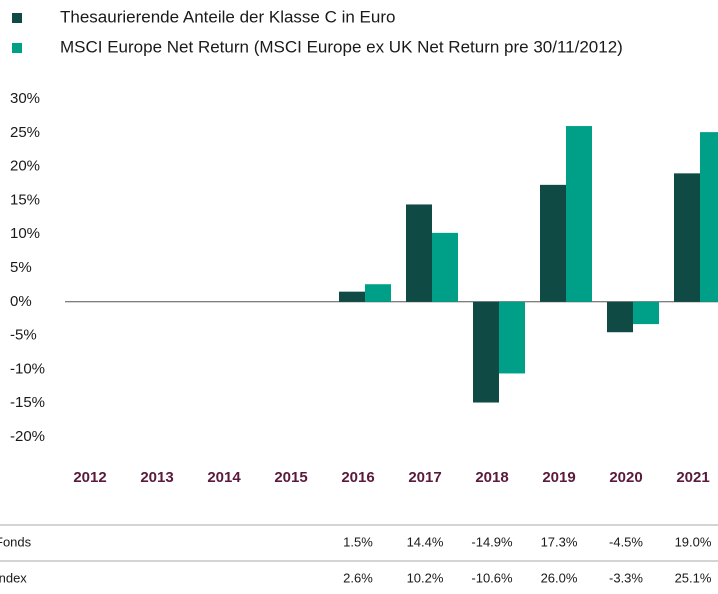 The width and height of the screenshot is (718, 594). I want to click on y-tick-label: 0%, so click(21, 301).